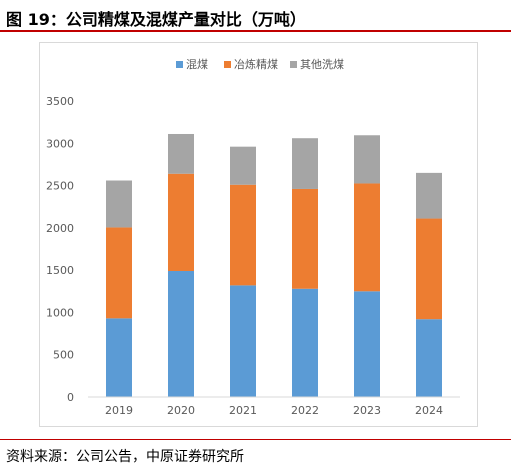  What do you see at coordinates (125, 457) in the screenshot?
I see `source-note: 资料来源：公司公告，中原证券研究所` at bounding box center [125, 457].